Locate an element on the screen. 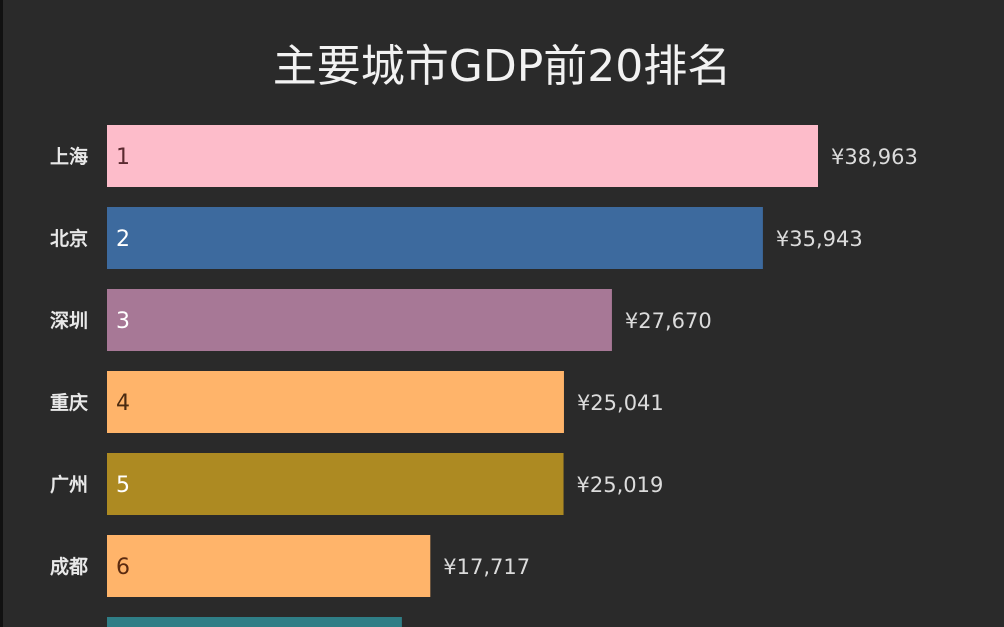 The height and width of the screenshot is (627, 1004). value-label: ¥25,041 is located at coordinates (620, 403).